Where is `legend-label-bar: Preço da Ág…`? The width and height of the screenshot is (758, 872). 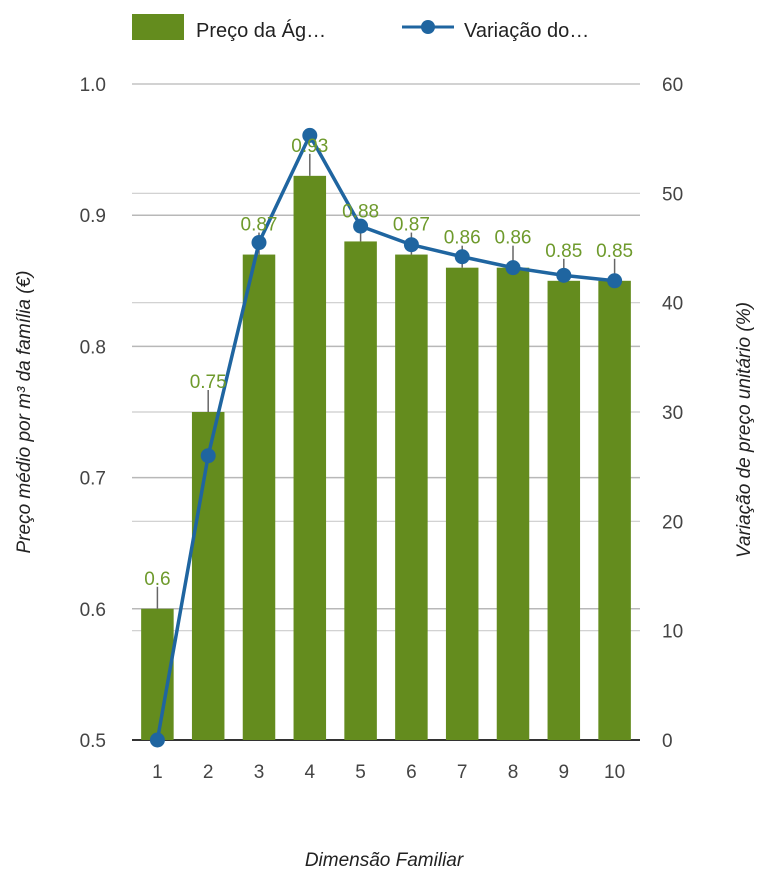 legend-label-bar: Preço da Ág… is located at coordinates (261, 30).